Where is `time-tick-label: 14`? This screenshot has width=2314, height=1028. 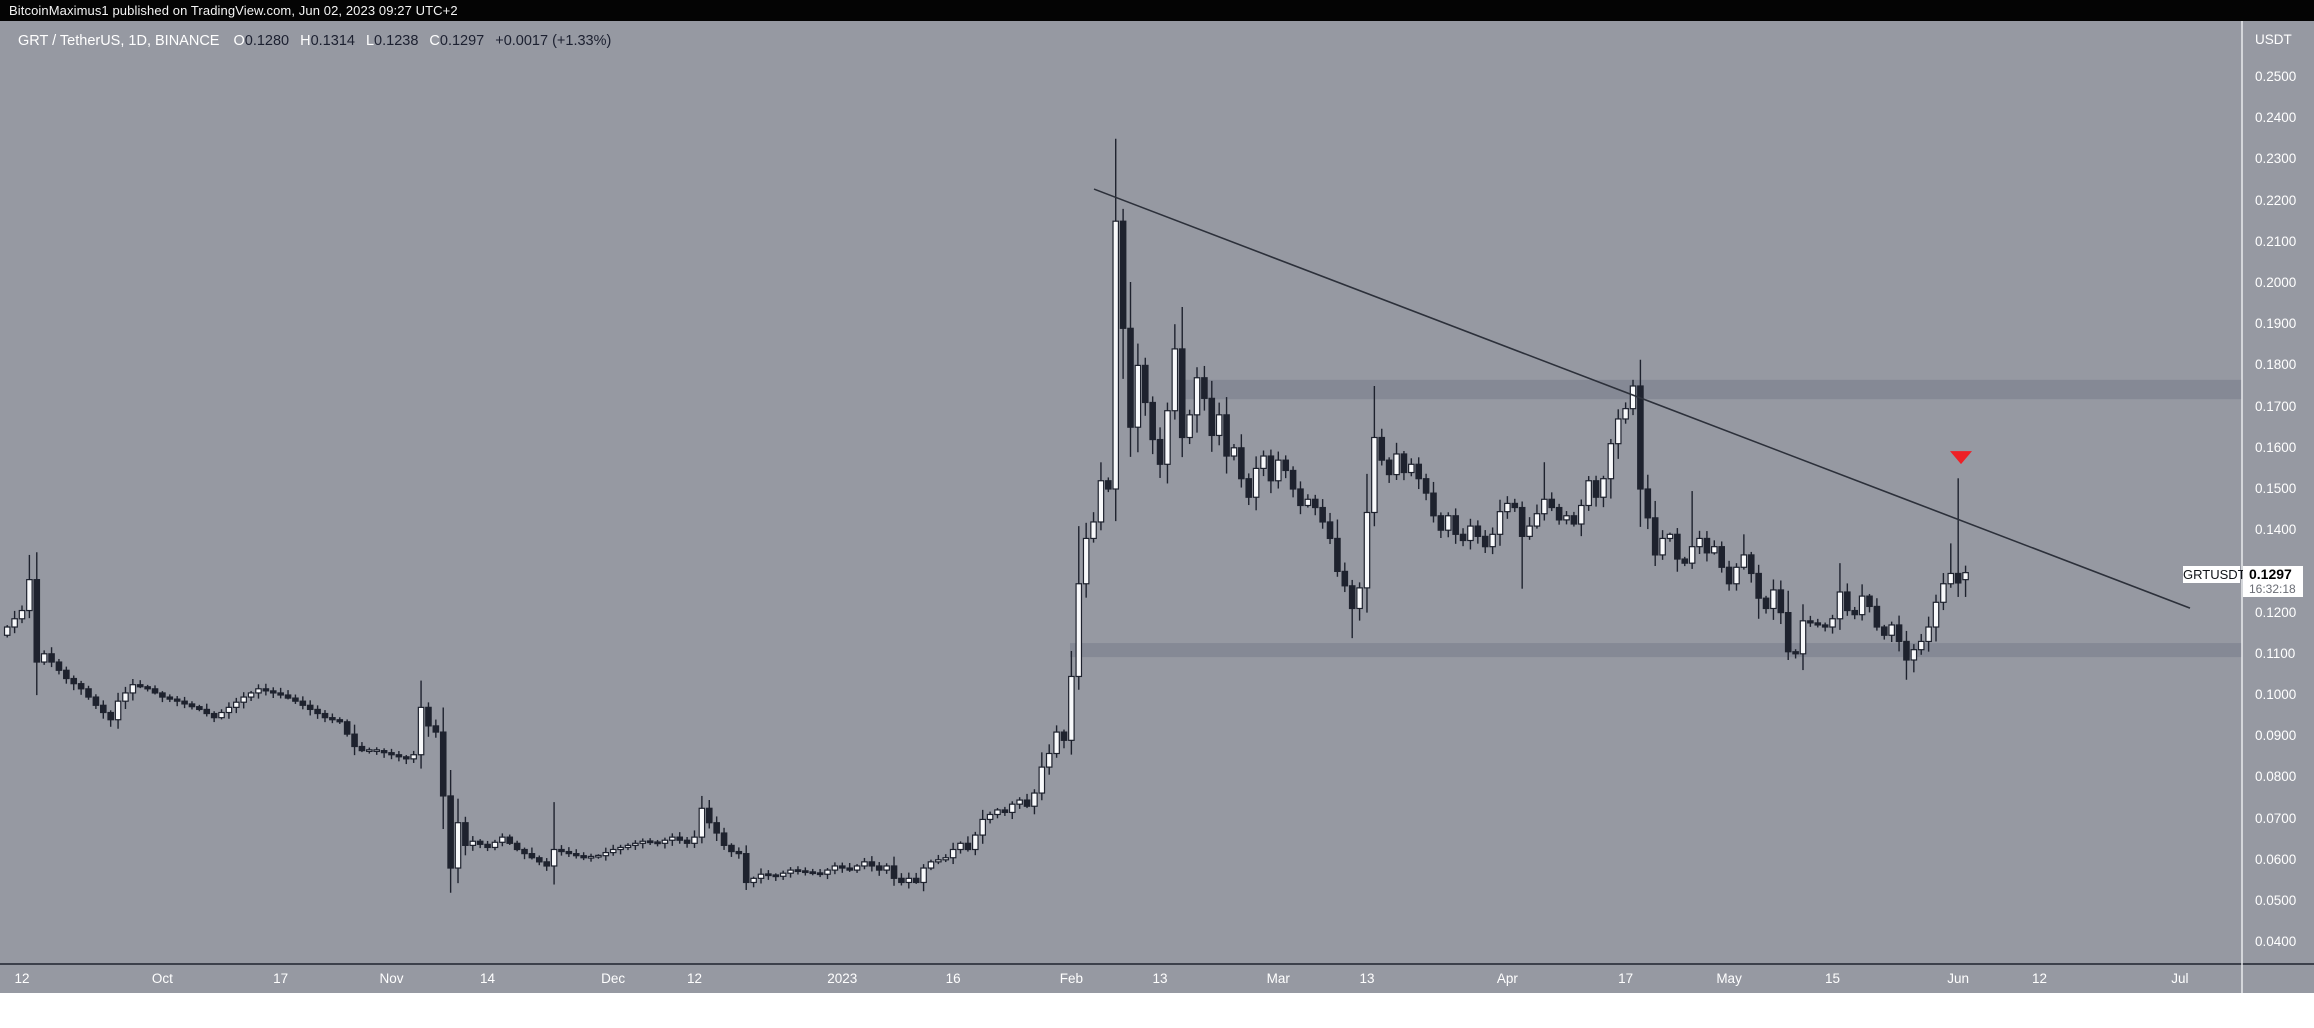
time-tick-label: 14 is located at coordinates (488, 978).